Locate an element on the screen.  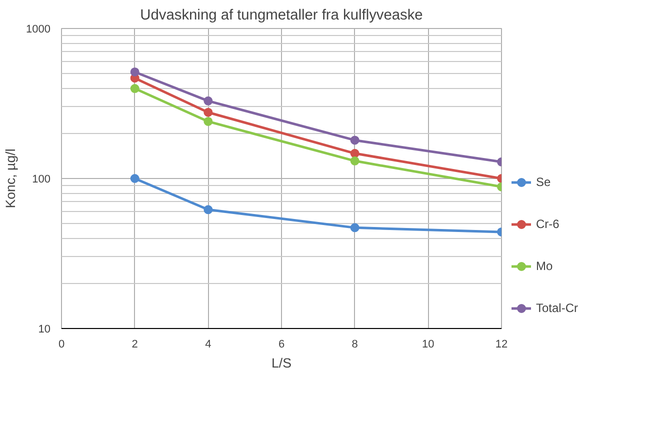
legend-label: Total-Cr is located at coordinates (557, 308).